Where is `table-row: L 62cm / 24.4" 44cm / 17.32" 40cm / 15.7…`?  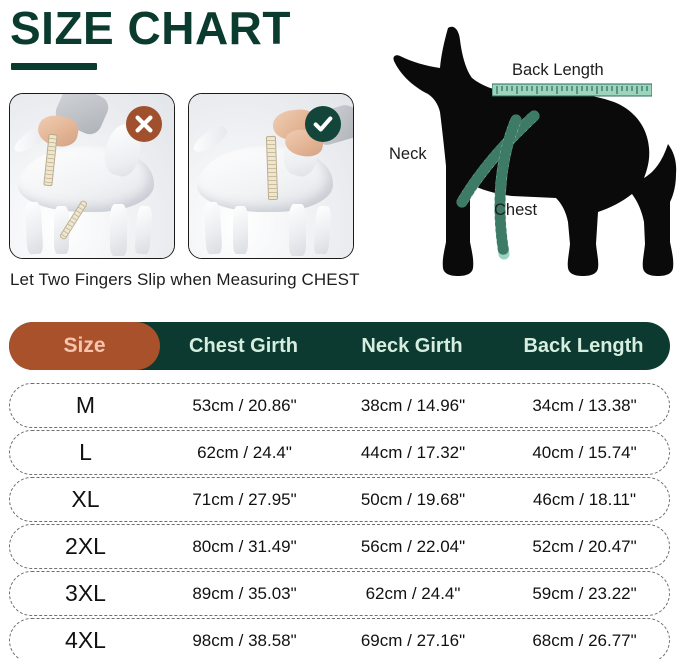
table-row: L 62cm / 24.4" 44cm / 17.32" 40cm / 15.7… is located at coordinates (339, 452).